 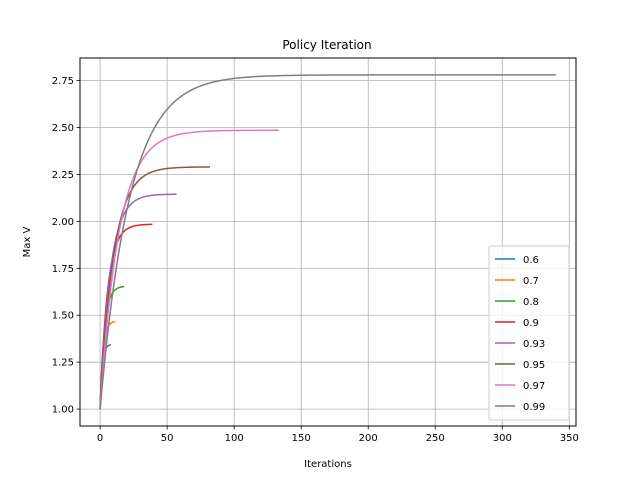 What do you see at coordinates (138, 301) in the screenshot?
I see `series-line-0.93` at bounding box center [138, 301].